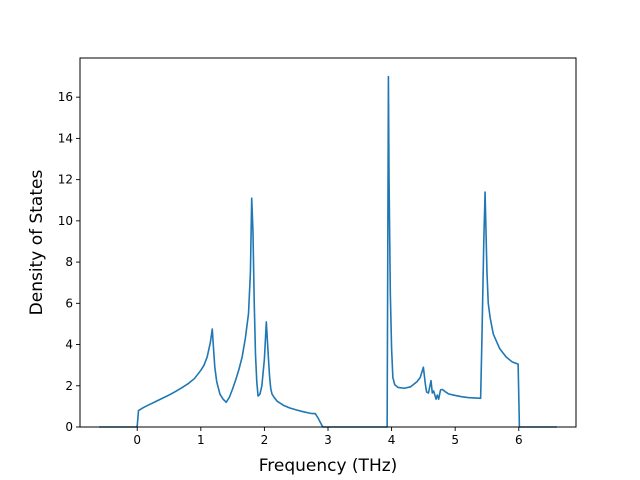 Image resolution: width=640 pixels, height=480 pixels. What do you see at coordinates (328, 466) in the screenshot?
I see `x-axis-title: Frequency (THz)` at bounding box center [328, 466].